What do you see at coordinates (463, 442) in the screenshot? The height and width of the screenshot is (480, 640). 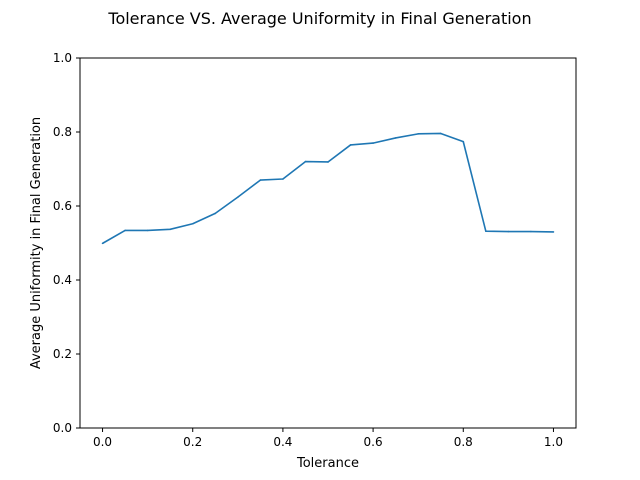 I see `x-tick-label: 0.8` at bounding box center [463, 442].